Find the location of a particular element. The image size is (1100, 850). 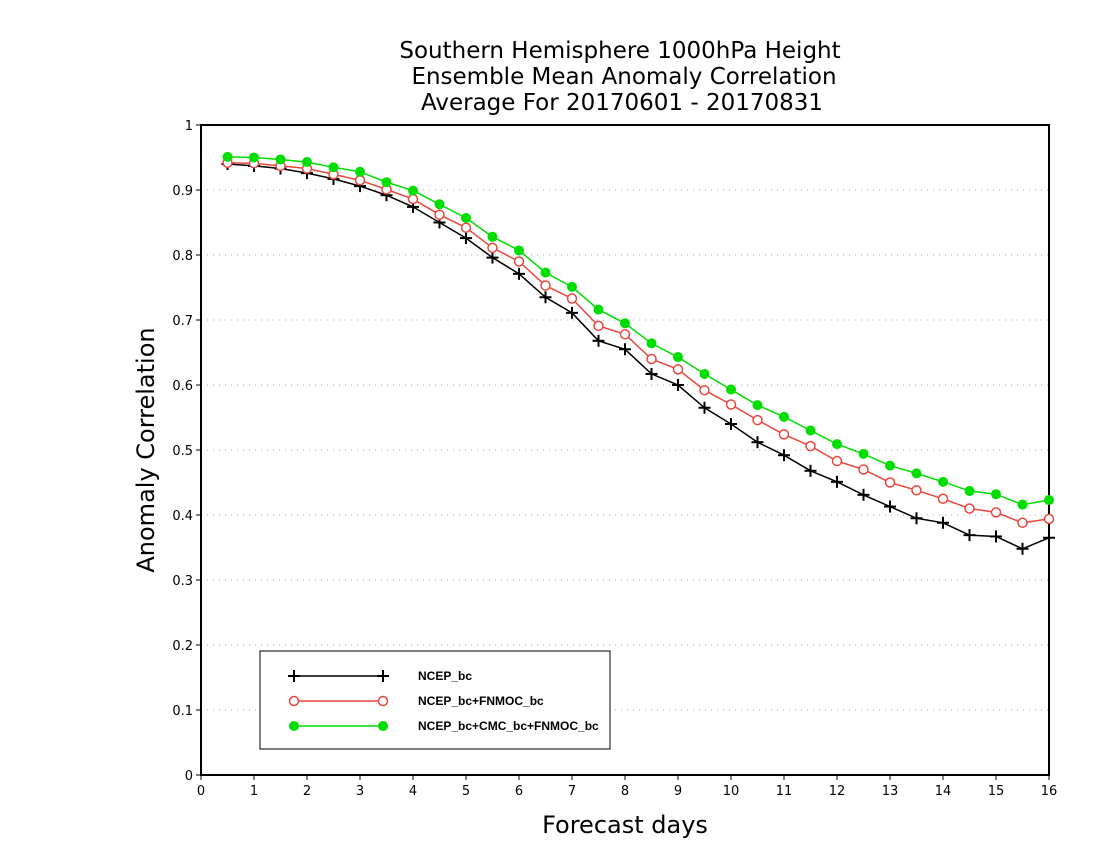

y-tick-label: 0.4 is located at coordinates (182, 516).